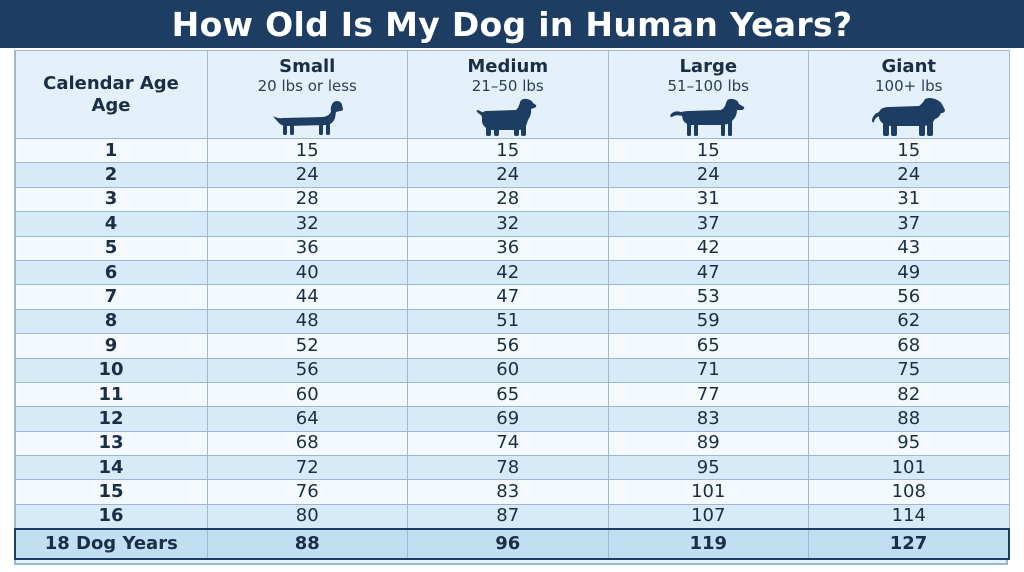 The width and height of the screenshot is (1024, 572). What do you see at coordinates (508, 94) in the screenshot?
I see `column-header-medium: Medium 21–50 lbs` at bounding box center [508, 94].